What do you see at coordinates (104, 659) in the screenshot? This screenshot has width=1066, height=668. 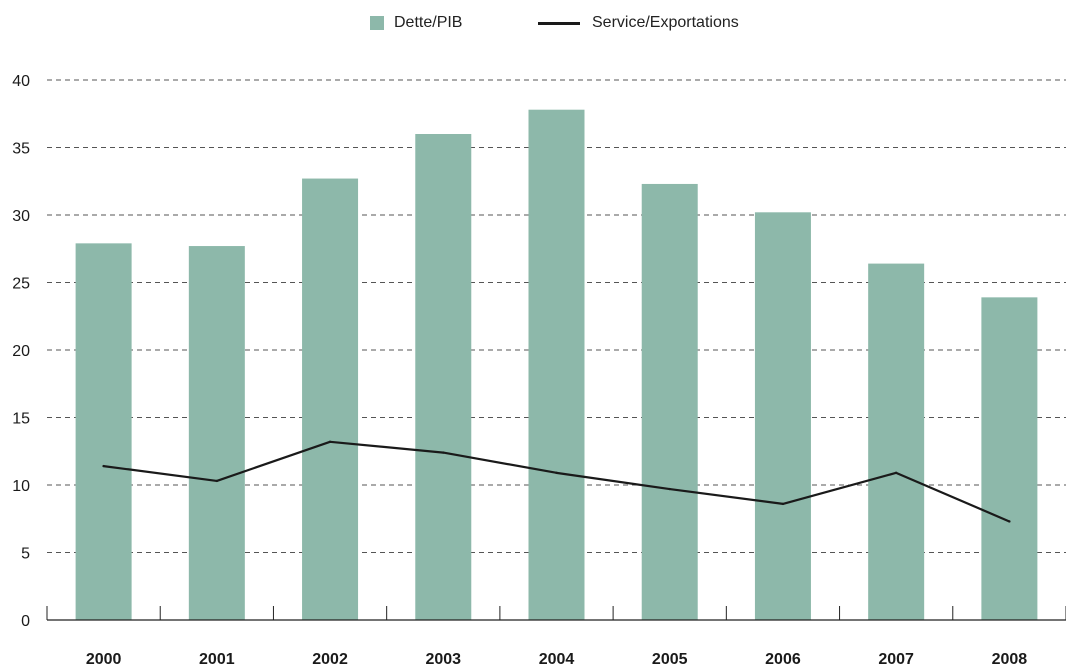 I see `x-tick-label: 2000` at bounding box center [104, 659].